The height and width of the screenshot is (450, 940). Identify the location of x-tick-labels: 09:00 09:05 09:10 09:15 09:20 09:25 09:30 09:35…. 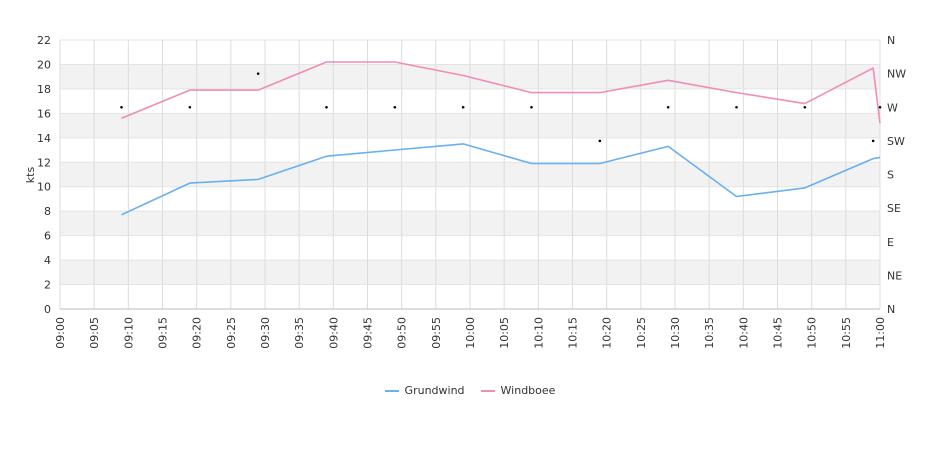
(470, 333).